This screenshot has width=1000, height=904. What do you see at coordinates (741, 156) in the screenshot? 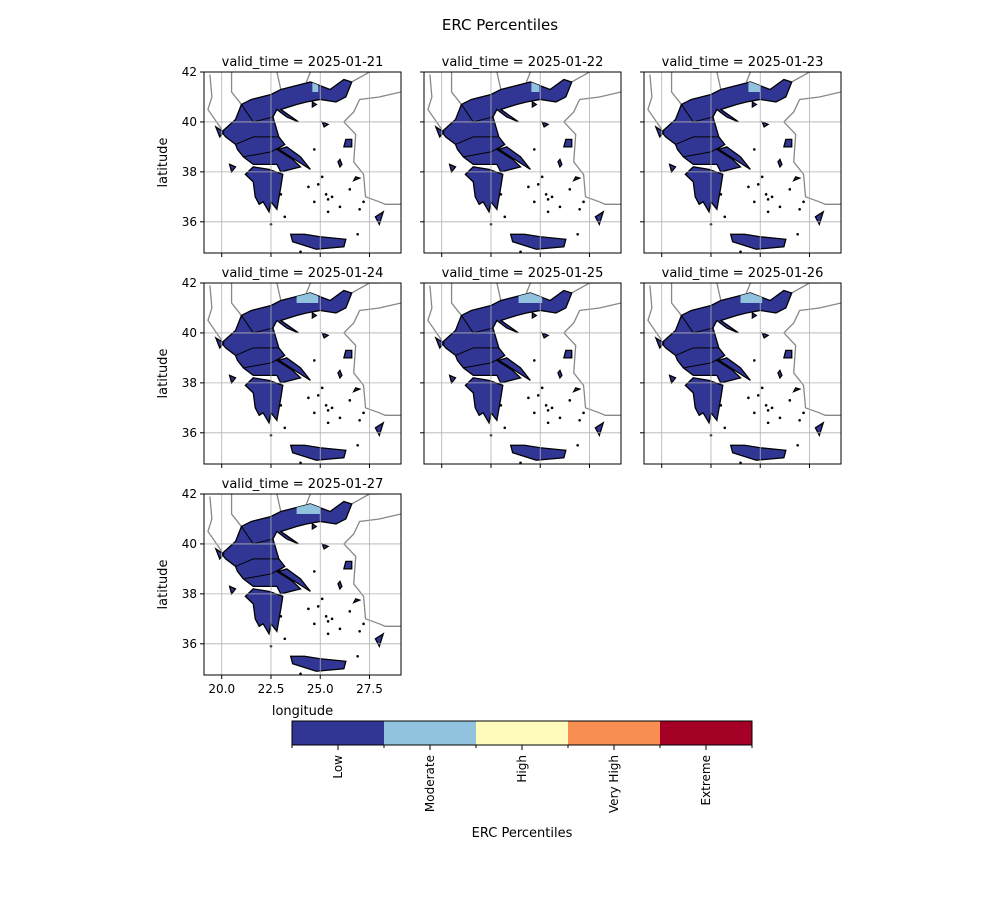
I see `map-panel: valid_time = 2025-01-23` at bounding box center [741, 156].